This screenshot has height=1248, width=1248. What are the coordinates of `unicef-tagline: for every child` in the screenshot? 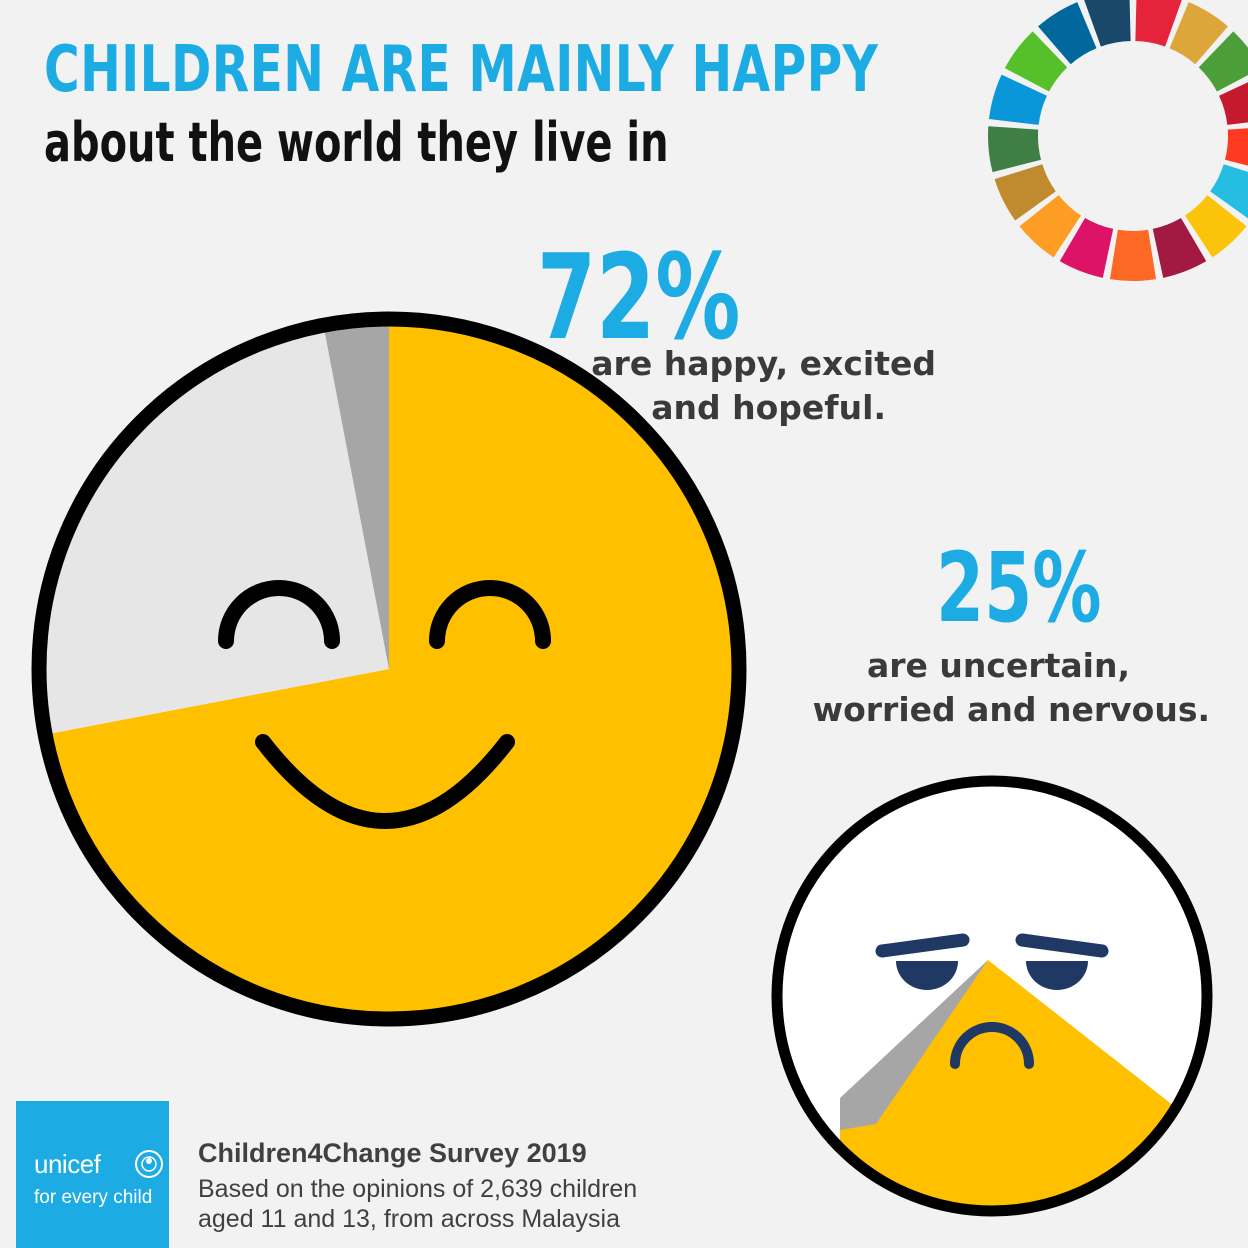 It's located at (93, 1197).